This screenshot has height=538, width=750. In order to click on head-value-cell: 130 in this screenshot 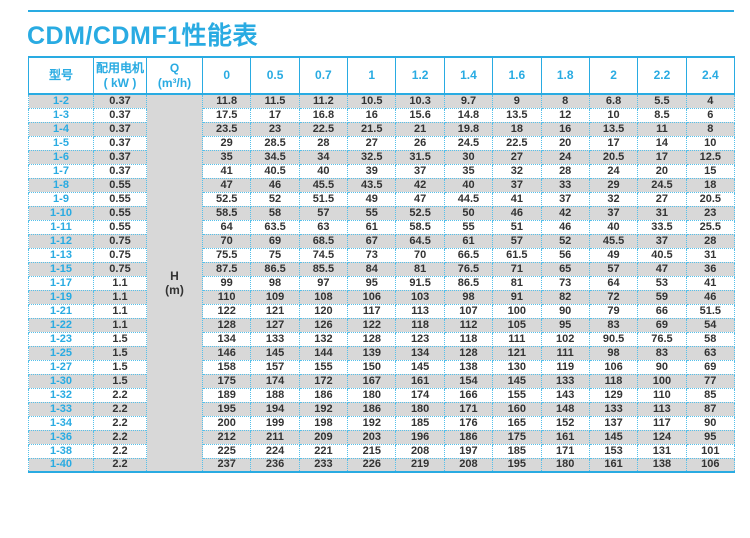, I will do `click(517, 367)`.